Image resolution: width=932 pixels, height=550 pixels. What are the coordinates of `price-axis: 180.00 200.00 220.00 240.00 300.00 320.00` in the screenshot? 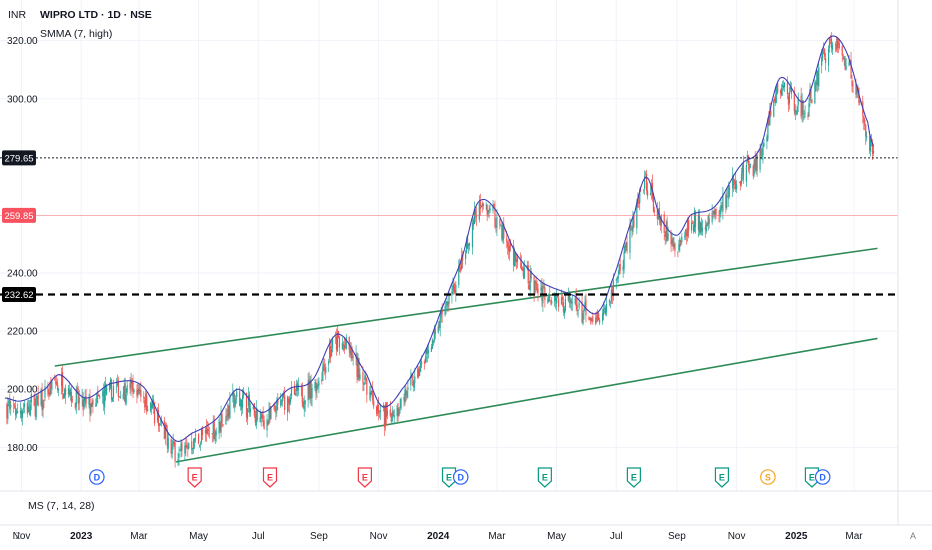 It's located at (22, 245).